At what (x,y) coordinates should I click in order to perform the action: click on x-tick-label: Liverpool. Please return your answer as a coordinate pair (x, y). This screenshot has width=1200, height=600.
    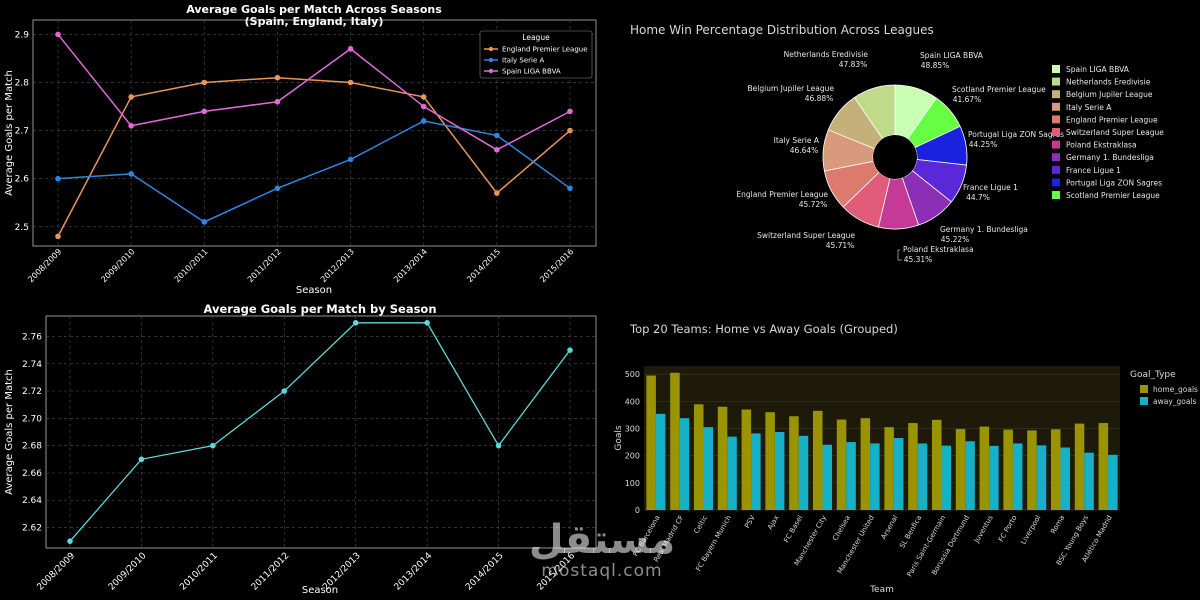
    Looking at the image, I should click on (1030, 530).